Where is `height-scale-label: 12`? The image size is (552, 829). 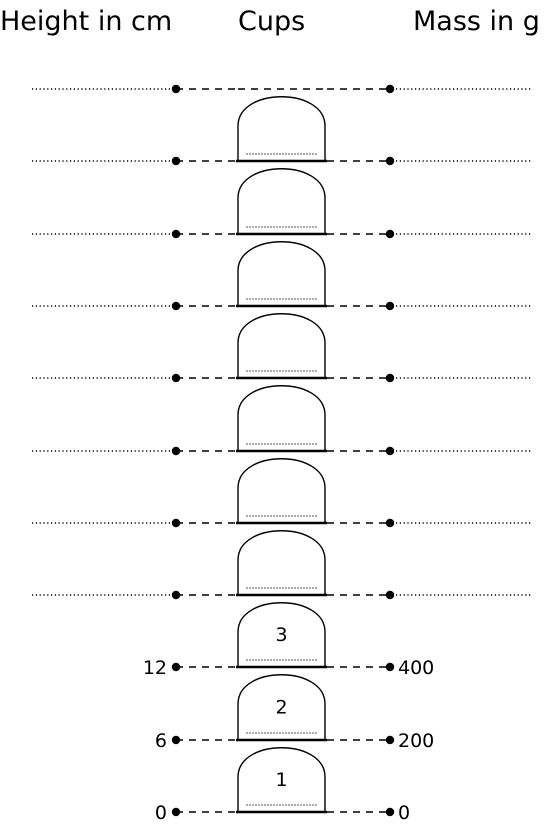
height-scale-label: 12 is located at coordinates (155, 668).